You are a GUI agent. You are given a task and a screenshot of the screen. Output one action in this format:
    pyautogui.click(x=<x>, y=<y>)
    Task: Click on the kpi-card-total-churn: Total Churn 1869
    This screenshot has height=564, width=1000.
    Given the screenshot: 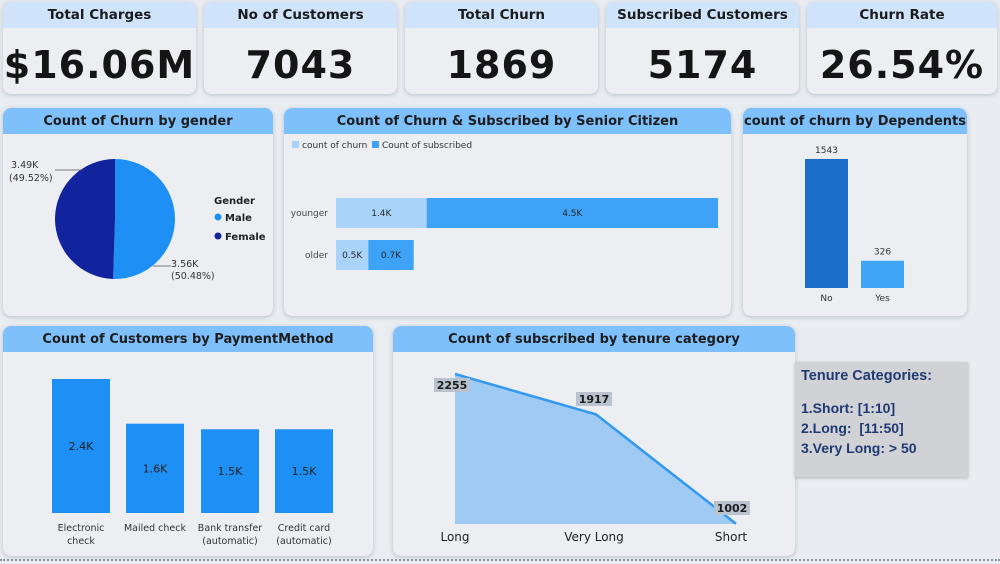 What is the action you would take?
    pyautogui.click(x=501, y=48)
    